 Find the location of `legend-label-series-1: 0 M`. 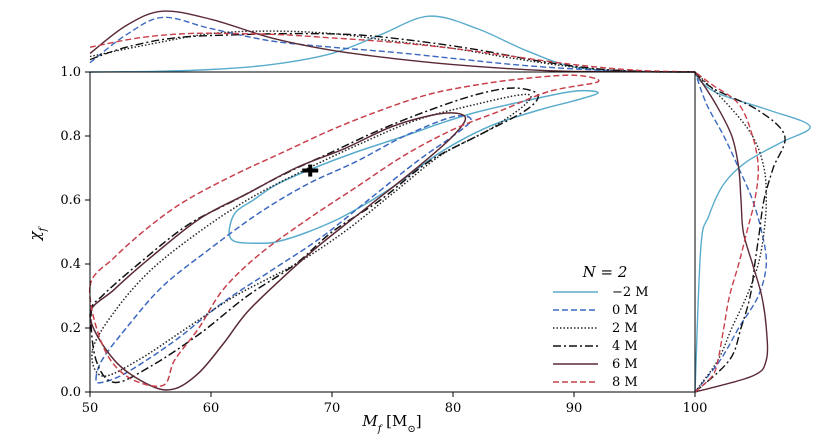

legend-label-series-1: 0 M is located at coordinates (625, 310).